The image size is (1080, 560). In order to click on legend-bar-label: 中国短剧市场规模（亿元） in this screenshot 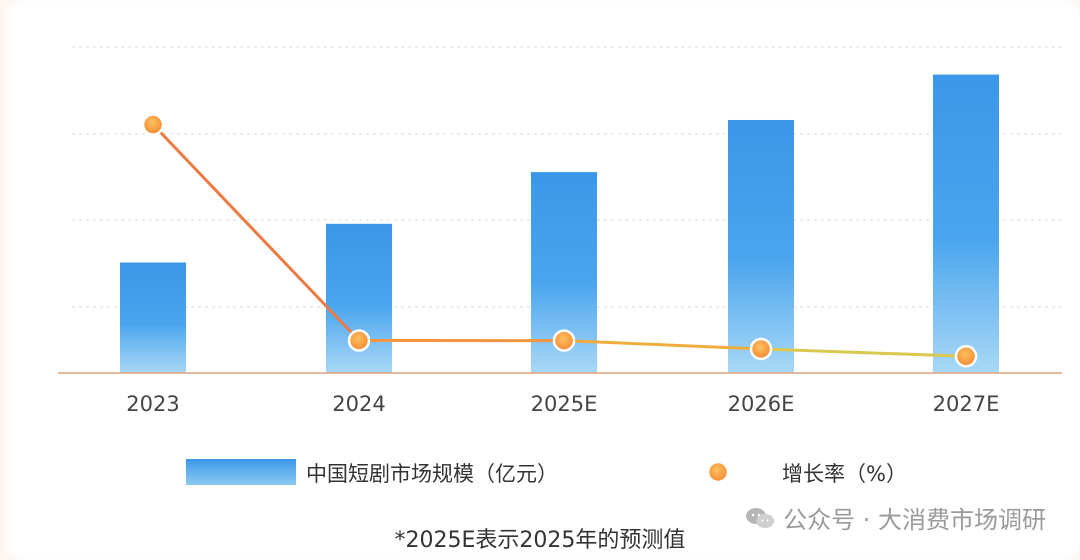, I will do `click(432, 474)`.